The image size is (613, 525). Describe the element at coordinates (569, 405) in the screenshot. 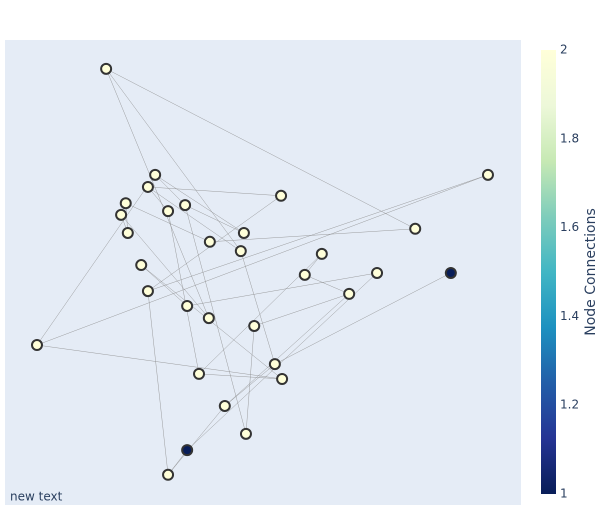

I see `colorbar-tick-label: 1.2` at that location.